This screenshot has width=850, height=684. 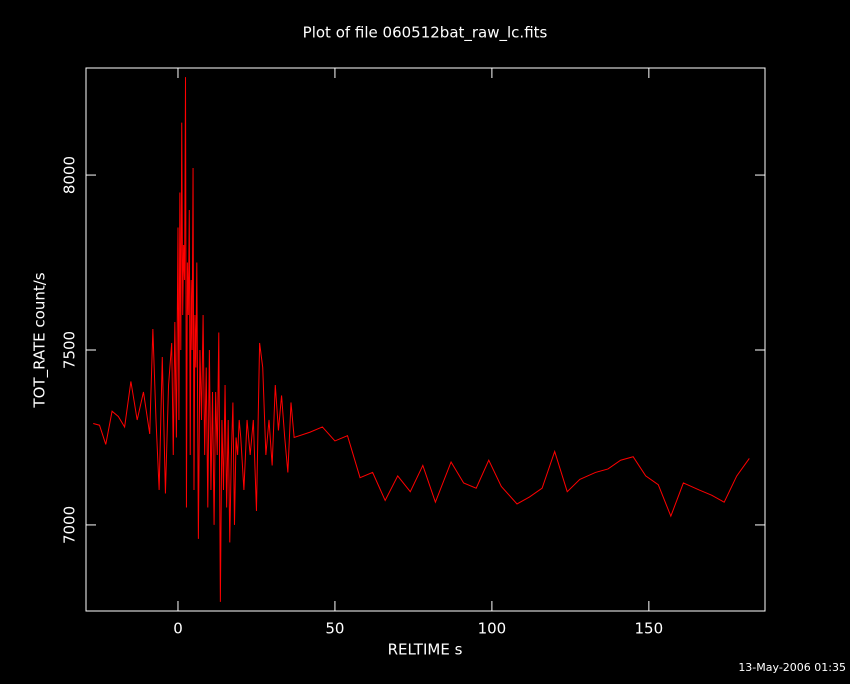 What do you see at coordinates (334, 629) in the screenshot?
I see `x-tick-label: 50` at bounding box center [334, 629].